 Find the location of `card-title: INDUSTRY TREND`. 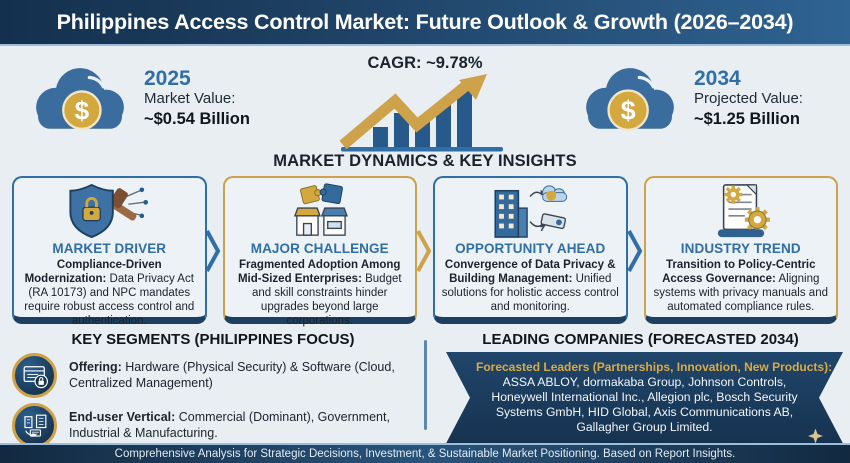

card-title: INDUSTRY TREND is located at coordinates (740, 248).